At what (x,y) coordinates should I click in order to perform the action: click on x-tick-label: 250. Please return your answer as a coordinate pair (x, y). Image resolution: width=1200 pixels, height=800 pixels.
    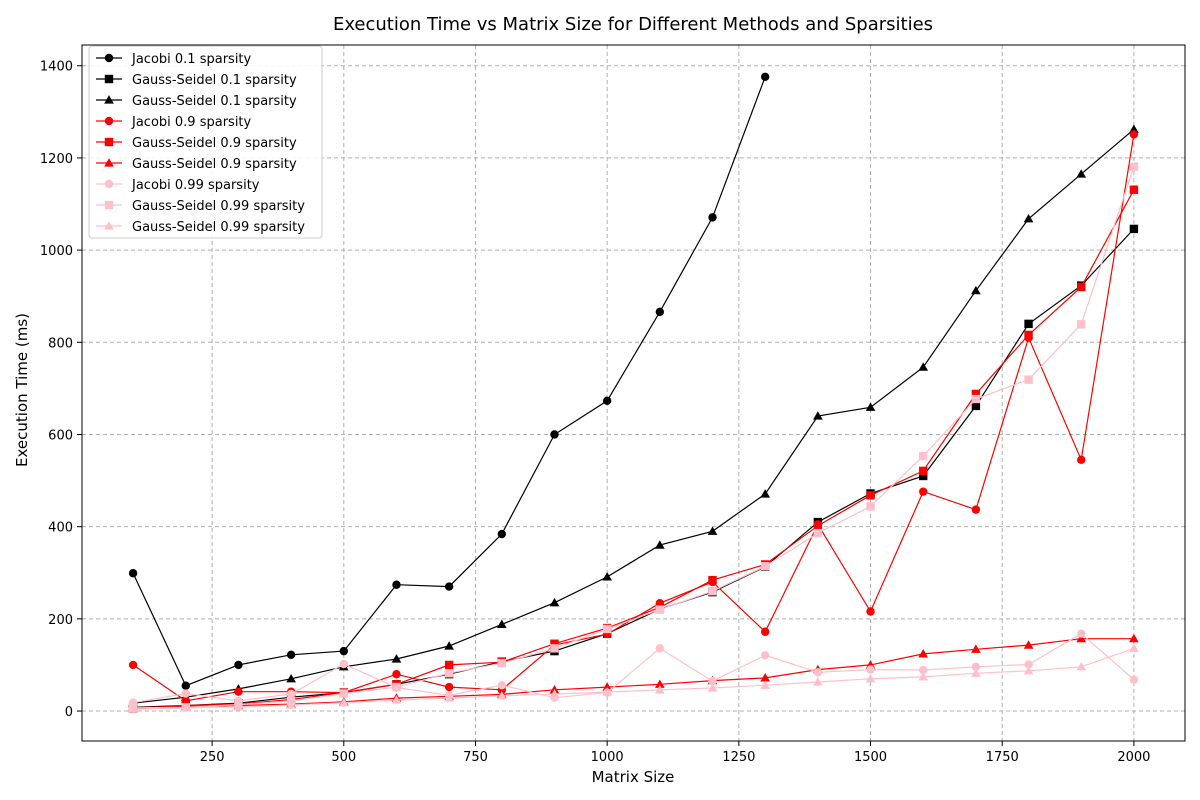
    Looking at the image, I should click on (212, 757).